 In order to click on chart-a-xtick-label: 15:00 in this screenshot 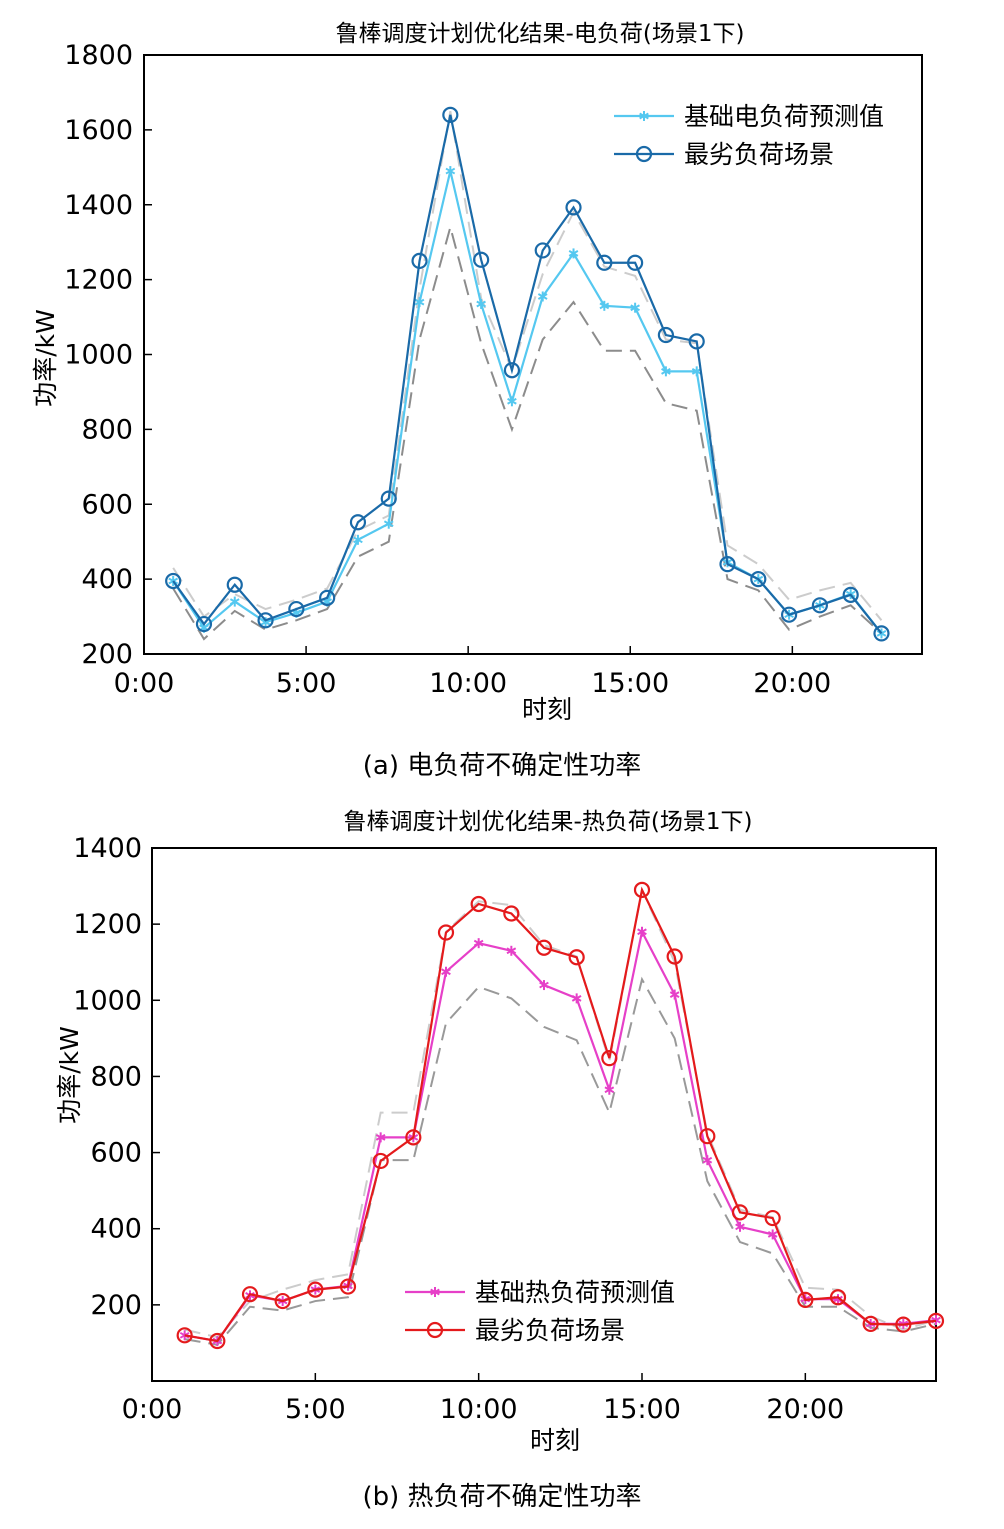, I will do `click(630, 683)`.